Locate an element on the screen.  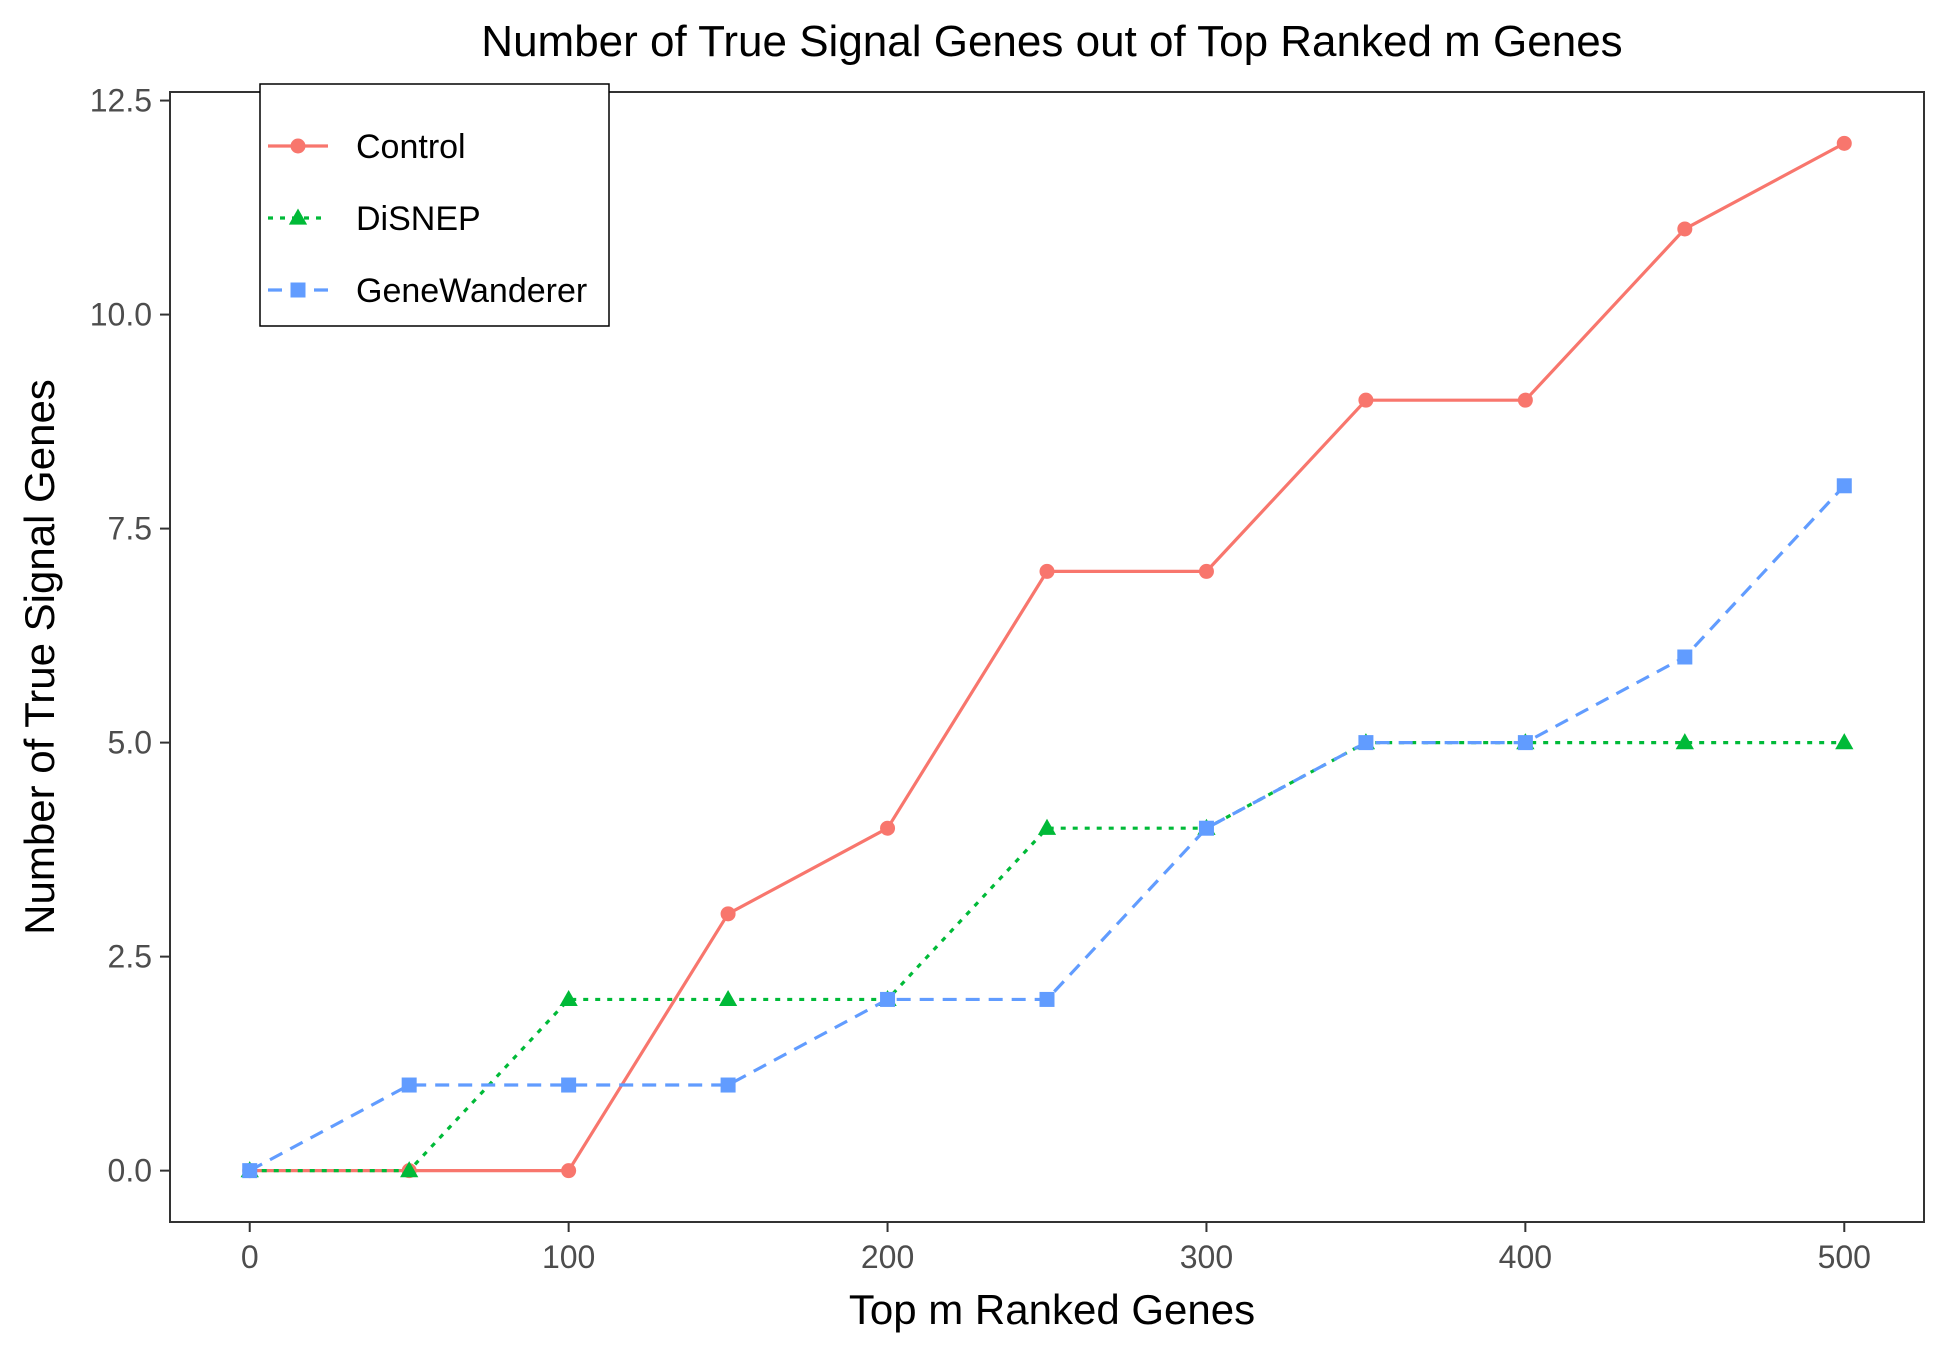
x-tick-label: 200 is located at coordinates (887, 1257).